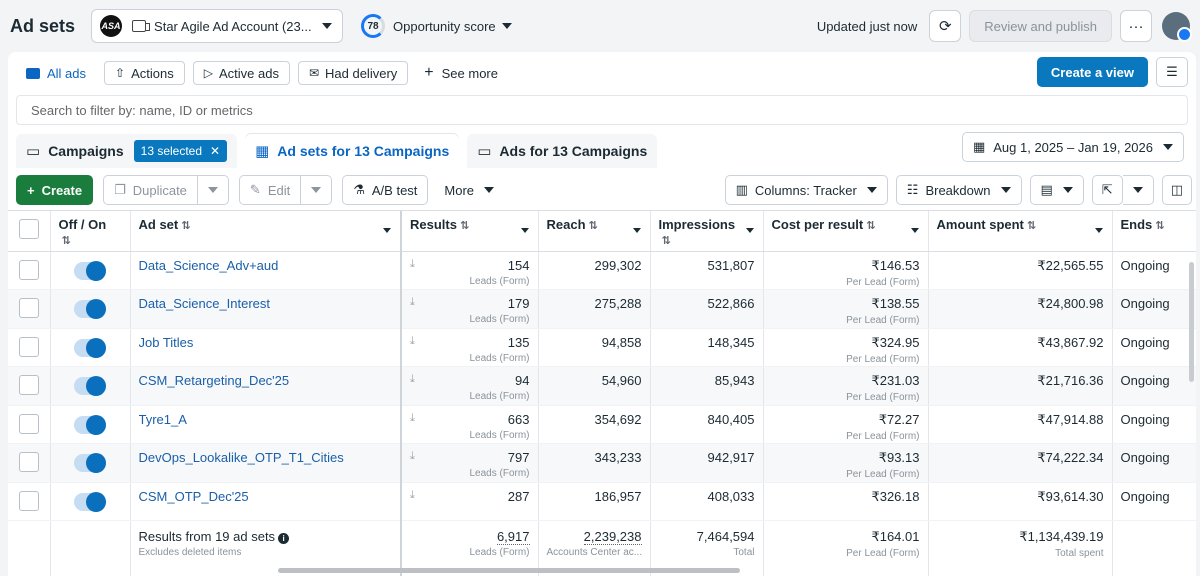 The height and width of the screenshot is (576, 1200). Describe the element at coordinates (1172, 72) in the screenshot. I see `view-settings-button: ☰` at that location.